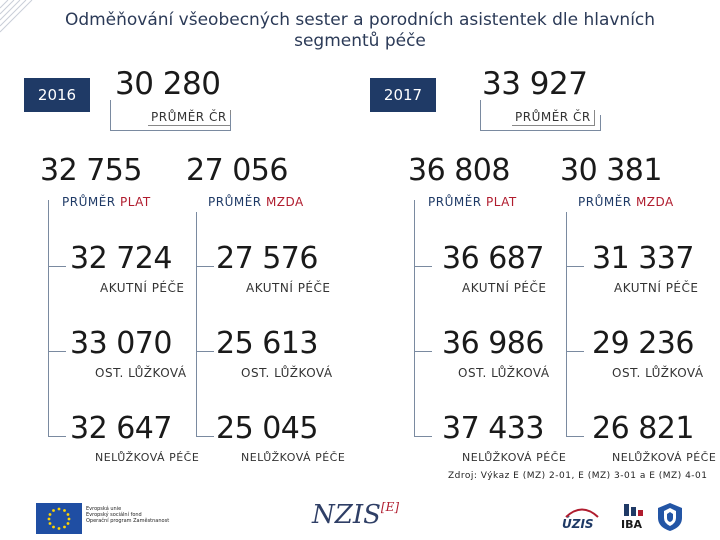  What do you see at coordinates (48, 318) in the screenshot?
I see `tree-line-plat-2016` at bounding box center [48, 318].